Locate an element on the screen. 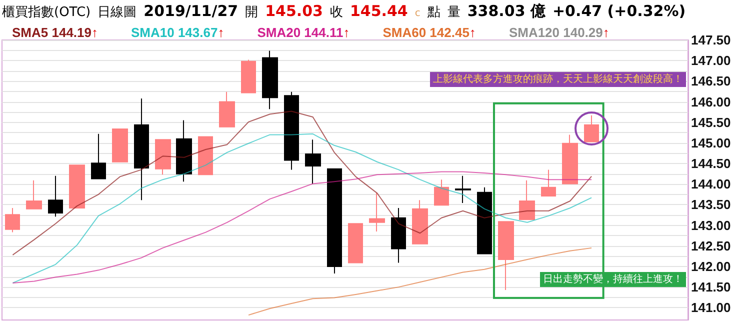 The height and width of the screenshot is (323, 740). y-tick-label: 144.00 is located at coordinates (711, 184).